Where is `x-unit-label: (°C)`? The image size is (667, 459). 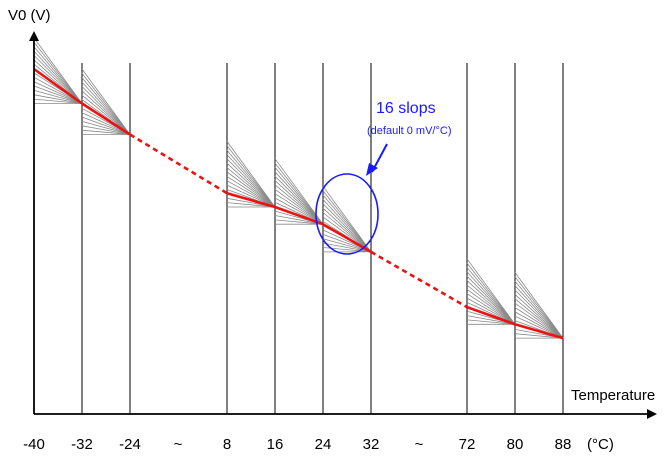 x-unit-label: (°C) is located at coordinates (600, 444).